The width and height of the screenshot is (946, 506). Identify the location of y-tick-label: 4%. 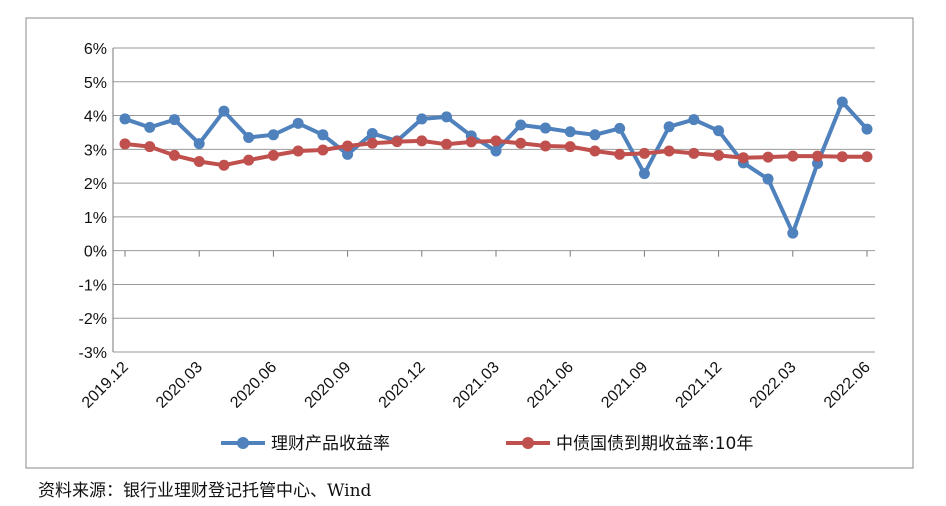
(95, 117).